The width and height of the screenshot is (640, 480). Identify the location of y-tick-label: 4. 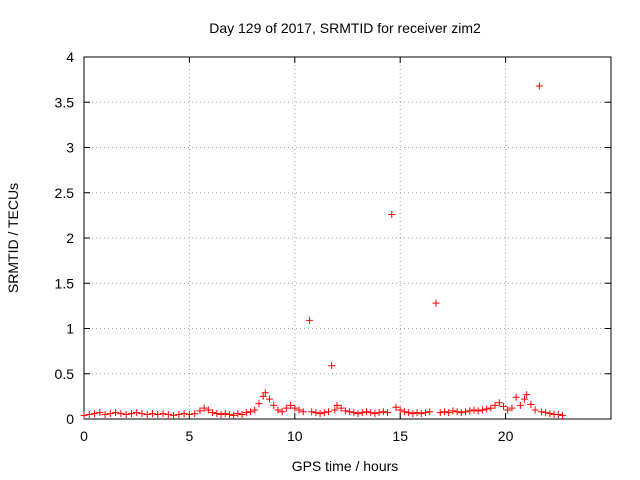
(70, 57).